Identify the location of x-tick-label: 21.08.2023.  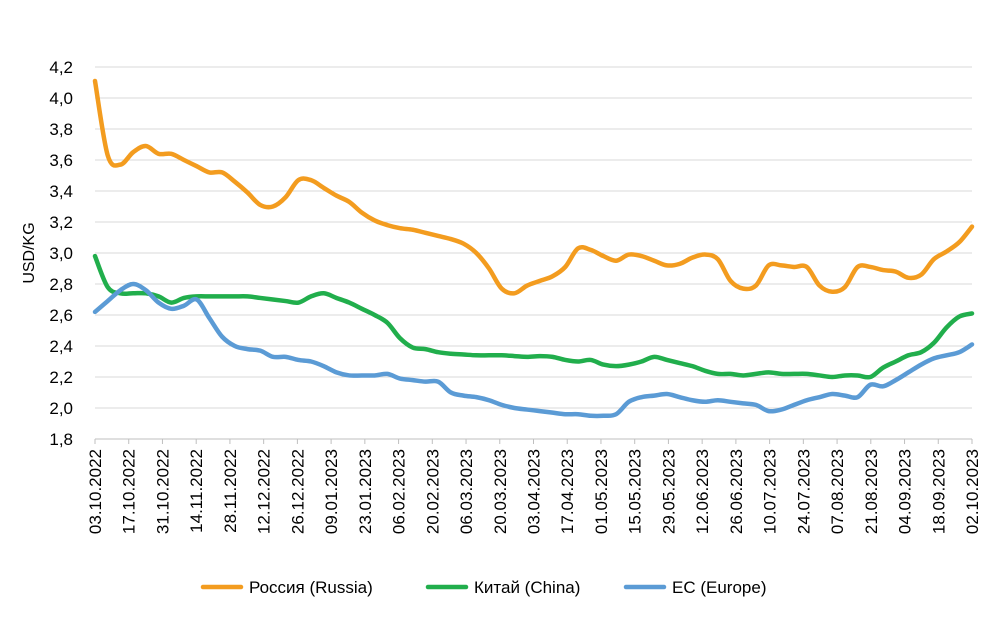
(871, 491).